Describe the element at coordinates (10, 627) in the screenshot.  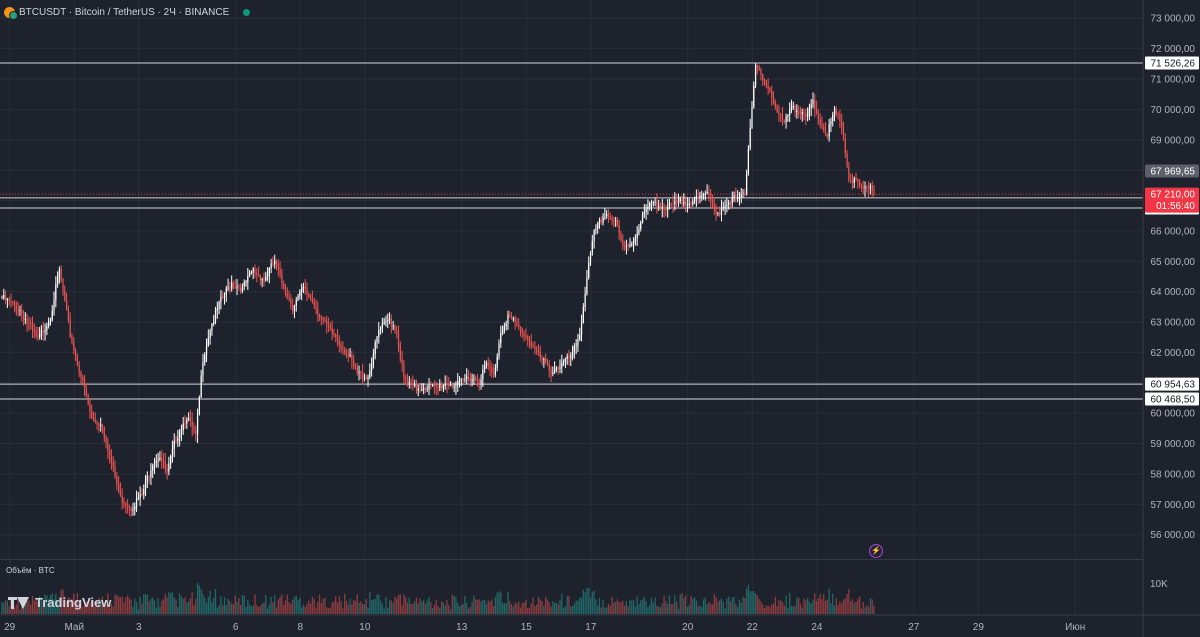
I see `time-tick-label: 29` at that location.